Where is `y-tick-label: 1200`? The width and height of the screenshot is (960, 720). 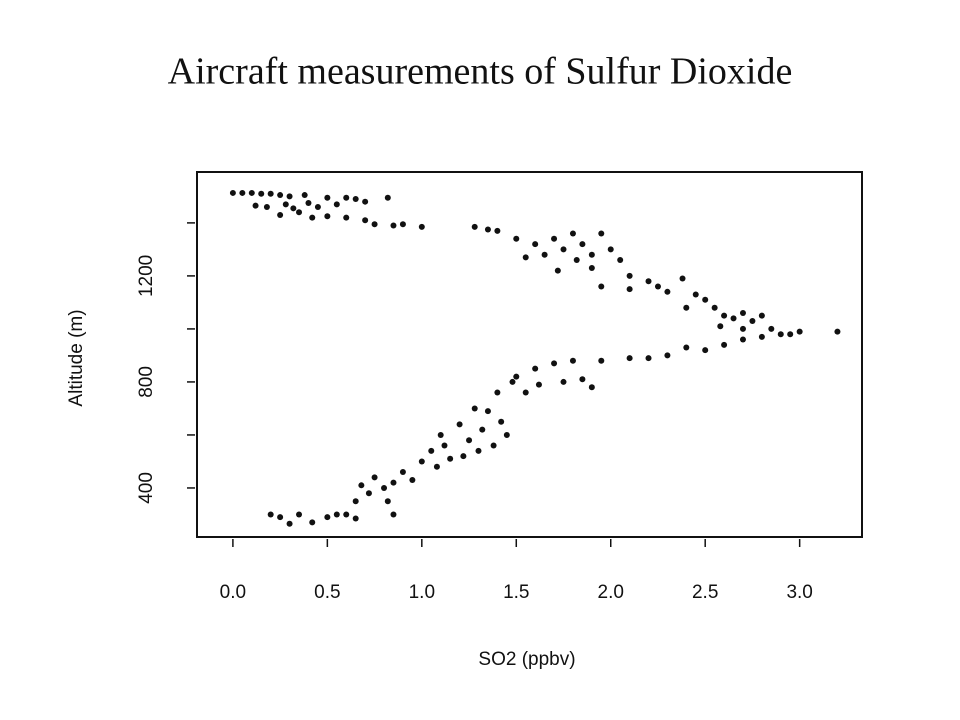
y-tick-label: 1200 is located at coordinates (146, 276).